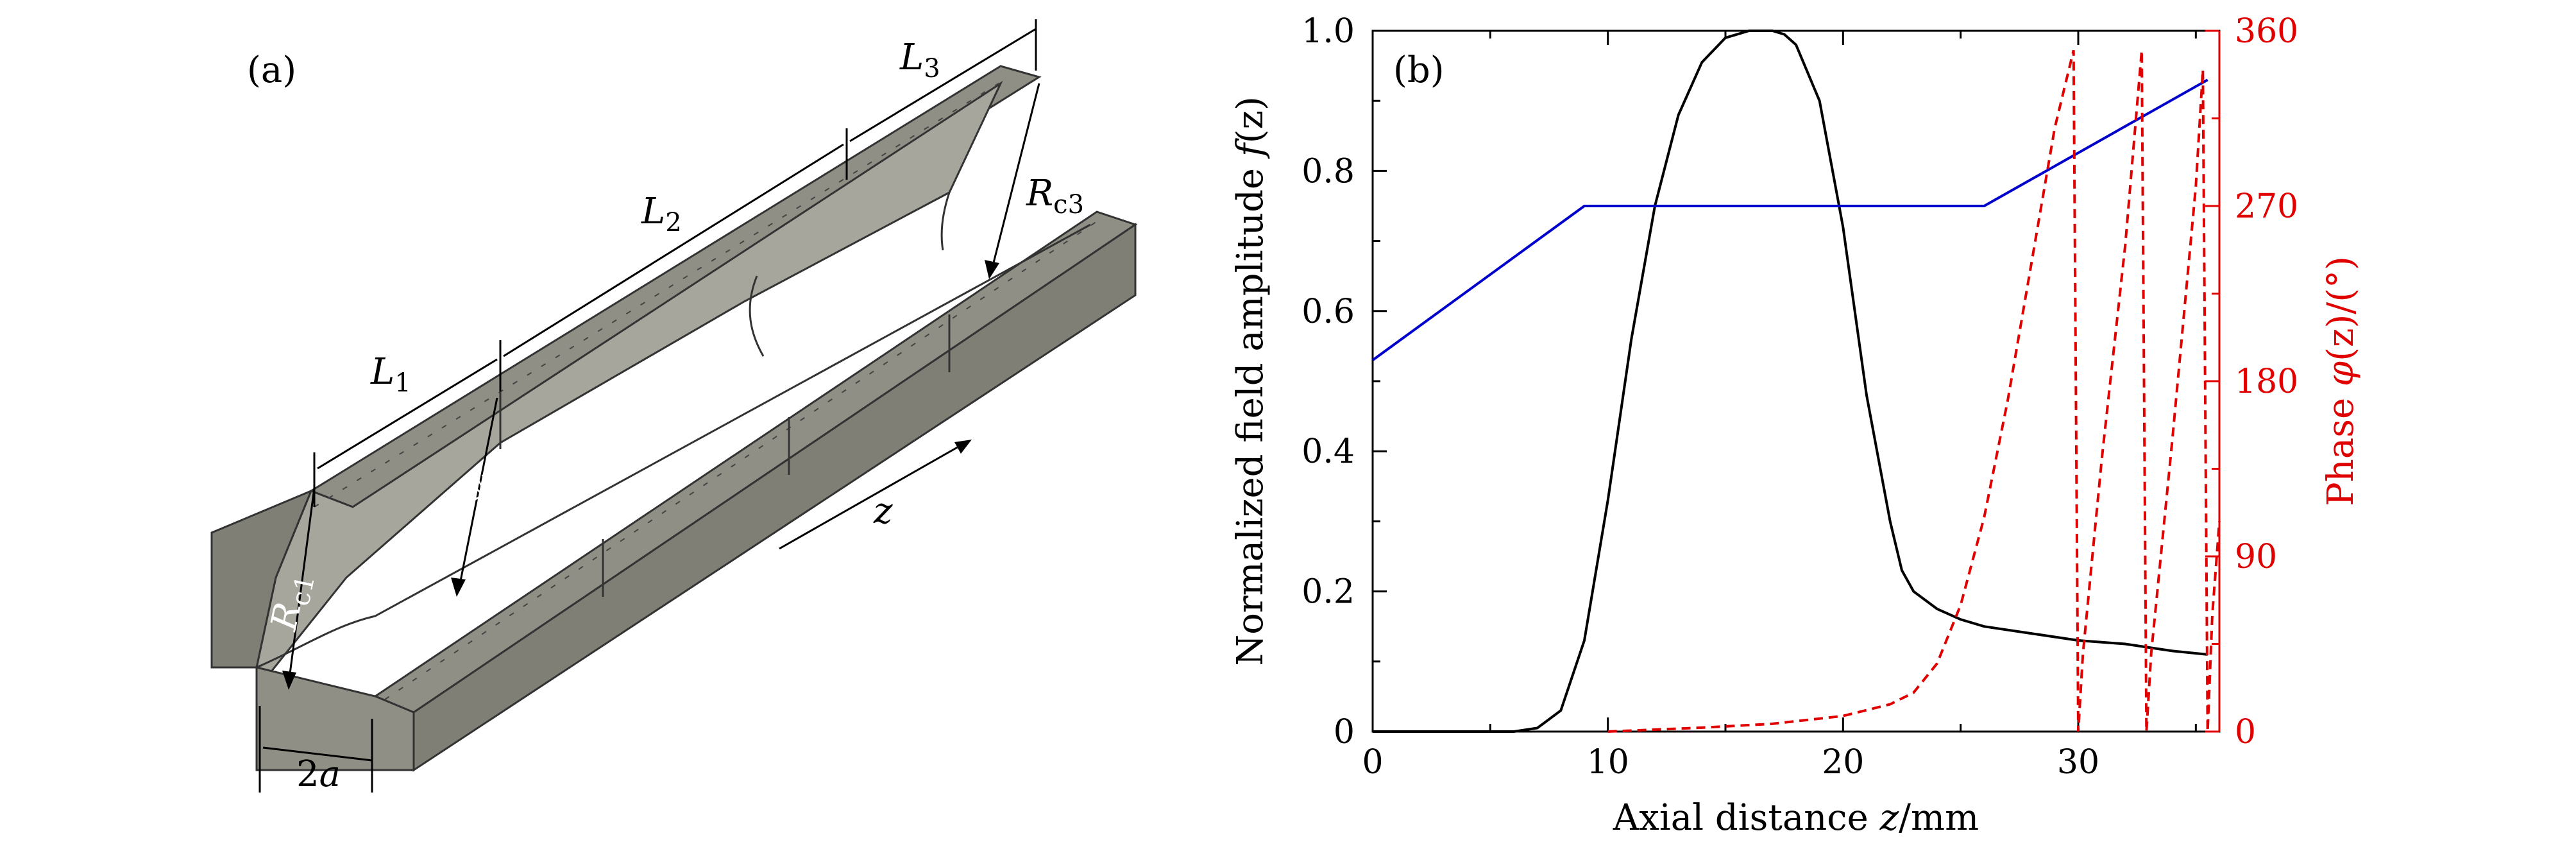 The height and width of the screenshot is (849, 2576). What do you see at coordinates (1328, 592) in the screenshot?
I see `y-tick-label: 0.2` at bounding box center [1328, 592].